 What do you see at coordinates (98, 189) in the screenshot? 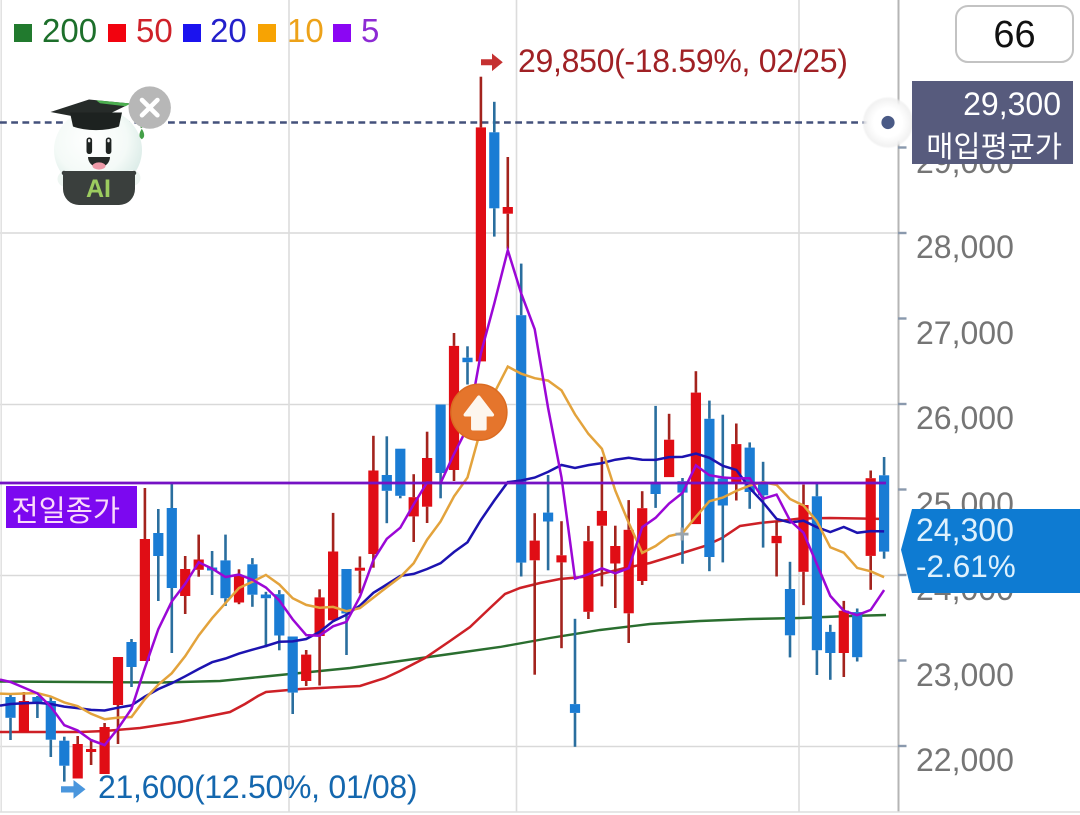
I see `svg-text: AI` at bounding box center [98, 189].